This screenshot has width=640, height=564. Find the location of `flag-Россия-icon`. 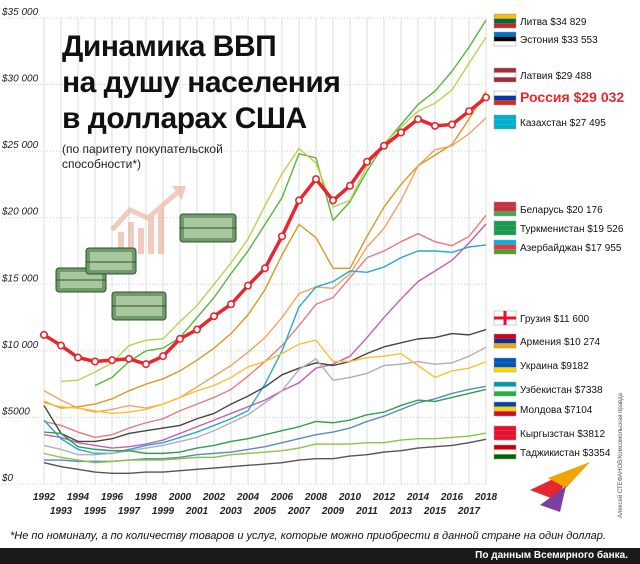

flag-Россия-icon is located at coordinates (505, 98).